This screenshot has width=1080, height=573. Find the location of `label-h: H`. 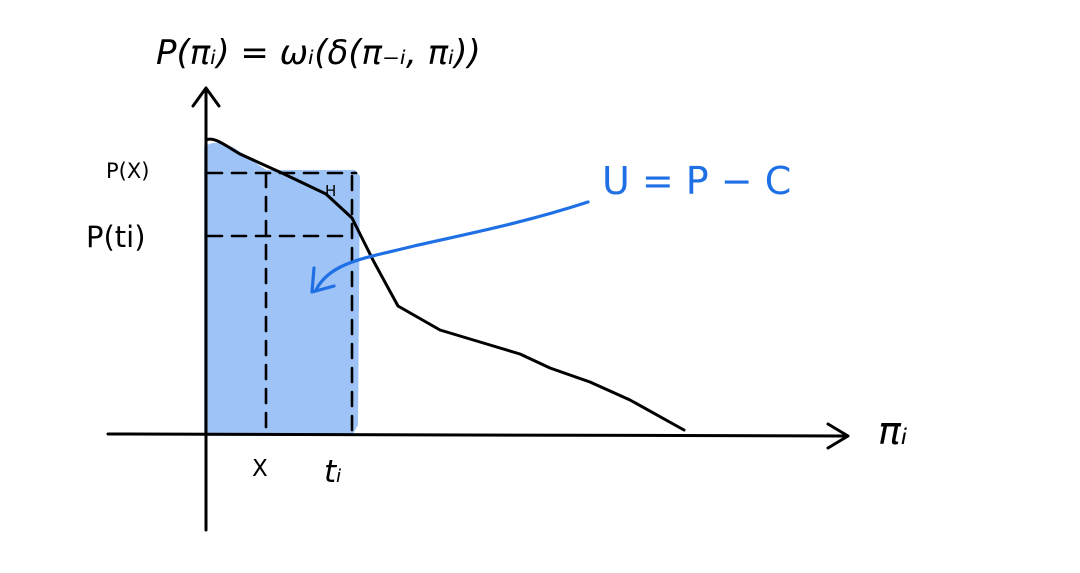

label-h: H is located at coordinates (330, 191).